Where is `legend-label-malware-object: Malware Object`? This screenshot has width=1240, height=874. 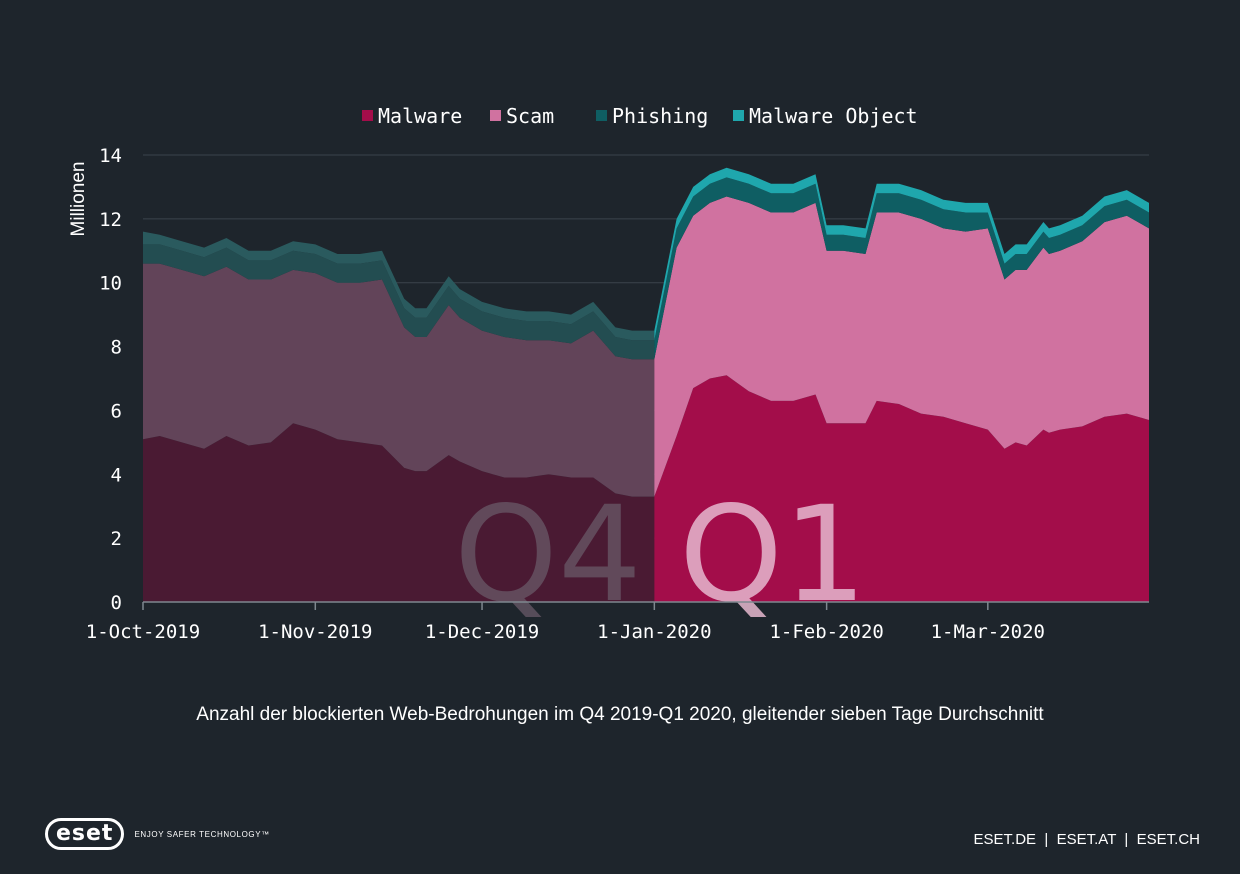
legend-label-malware-object: Malware Object is located at coordinates (833, 116).